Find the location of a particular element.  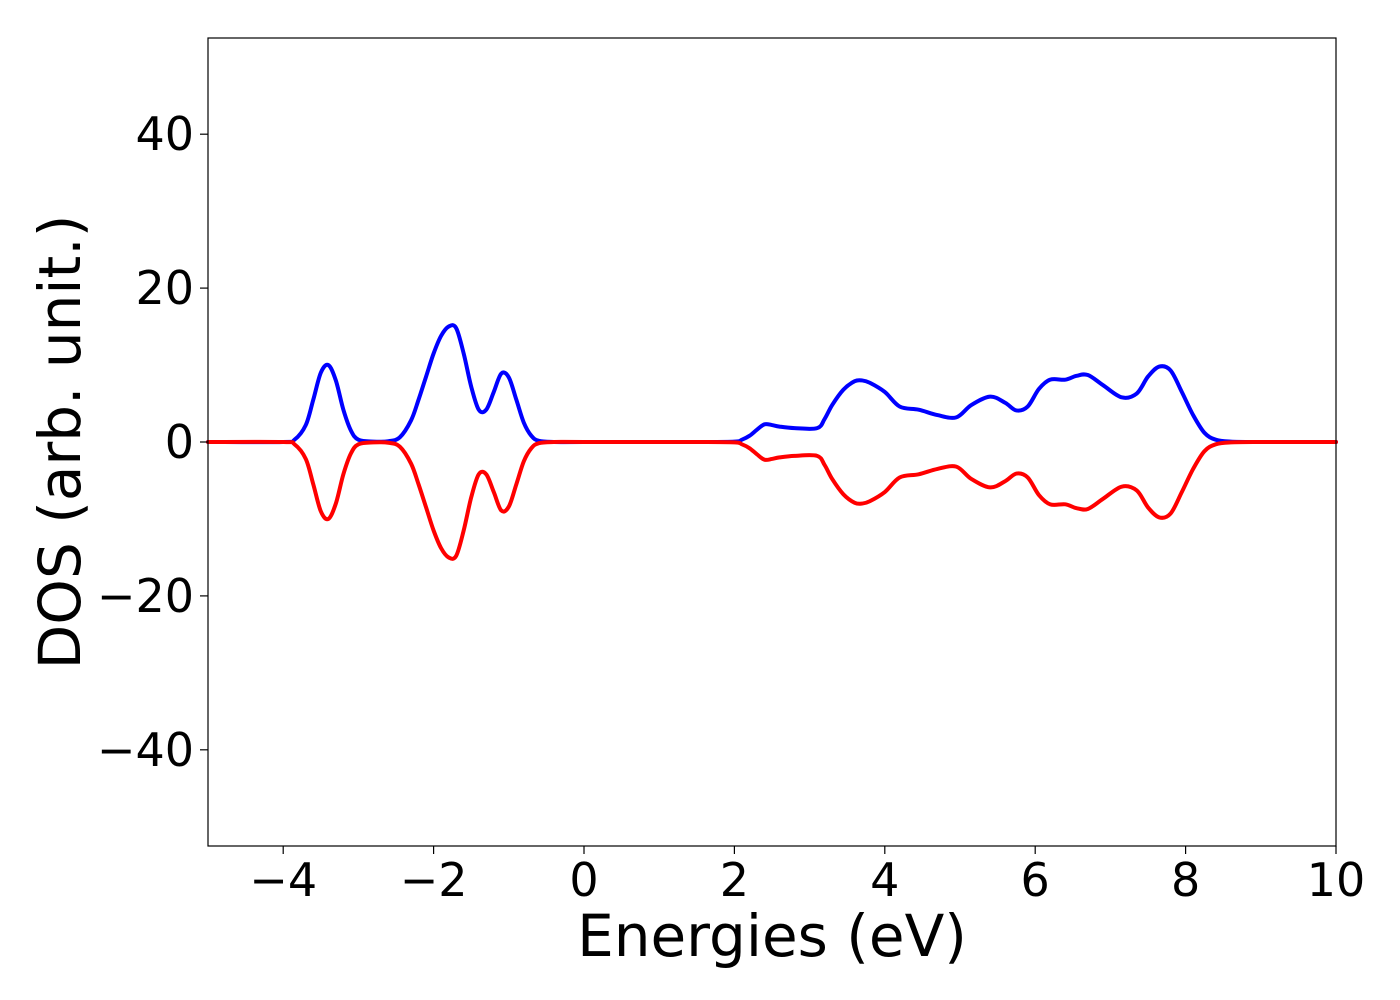

x-tick-label: 6 is located at coordinates (1035, 880).